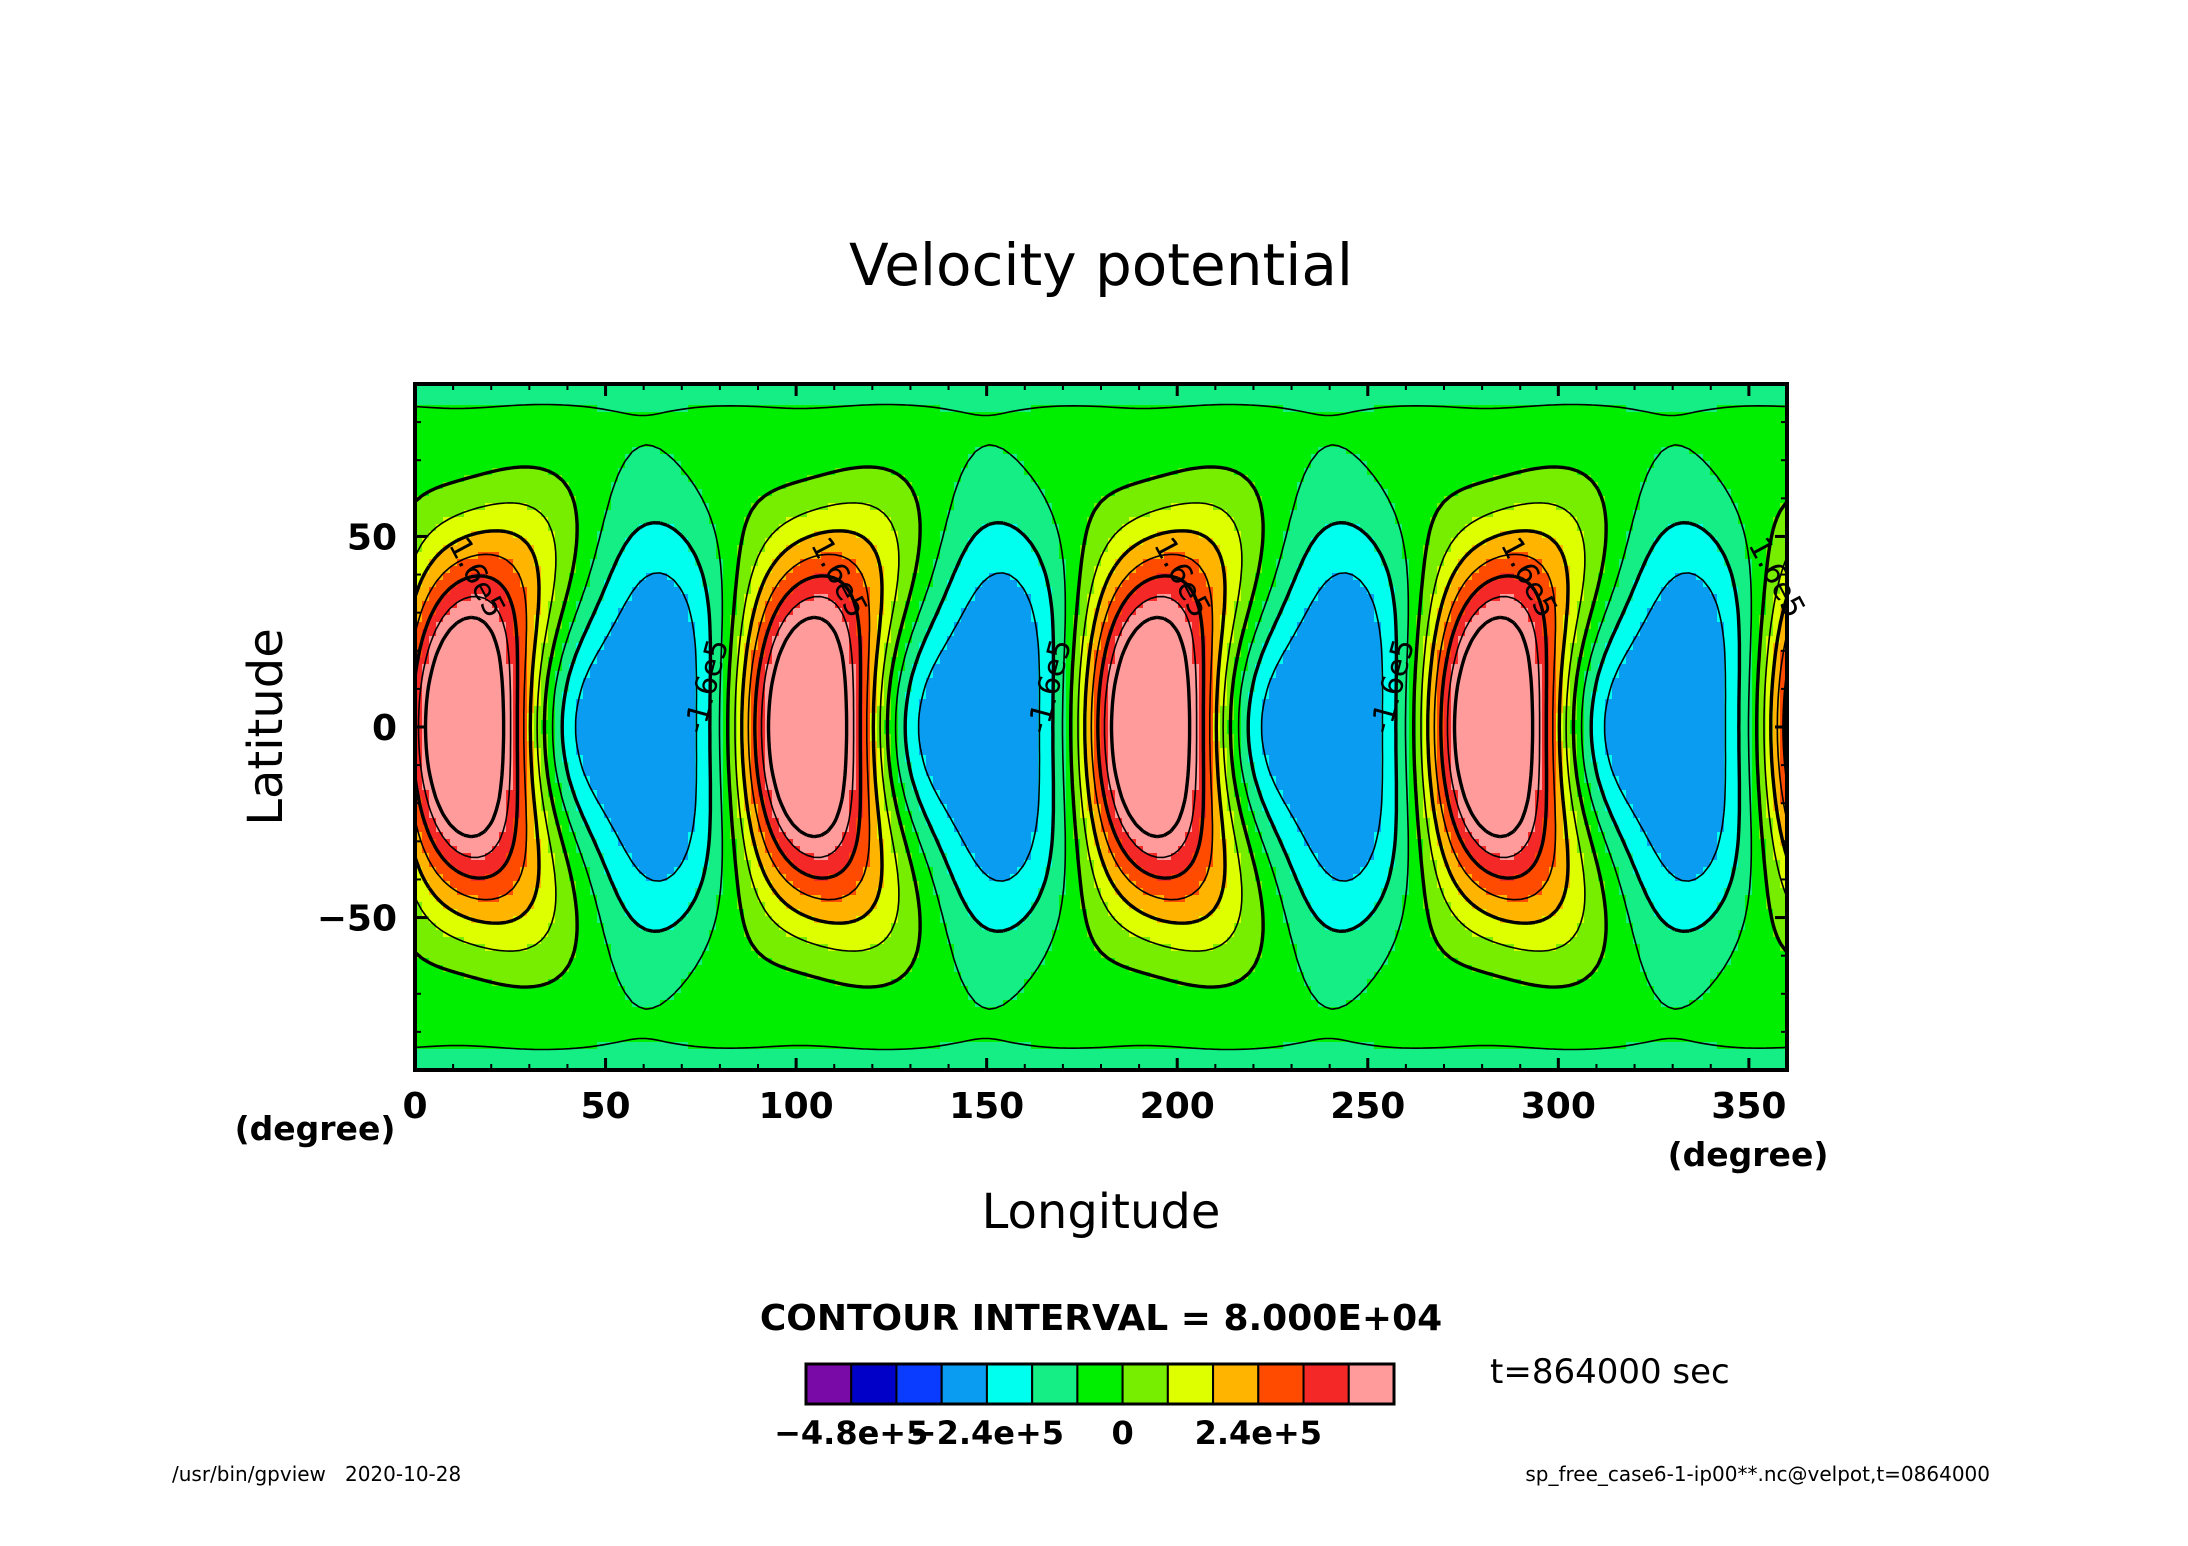 The image size is (2188, 1546). I want to click on time-label: t=864000 sec, so click(1610, 1372).